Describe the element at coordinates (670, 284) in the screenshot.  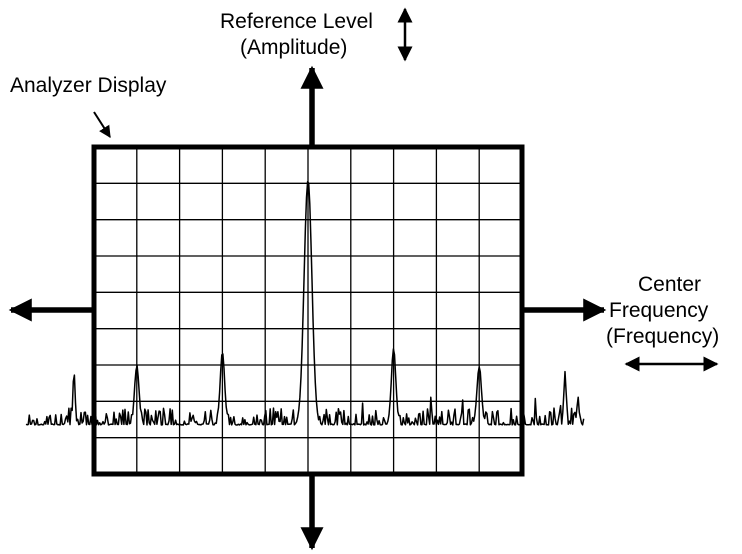
I see `center-label: Center` at that location.